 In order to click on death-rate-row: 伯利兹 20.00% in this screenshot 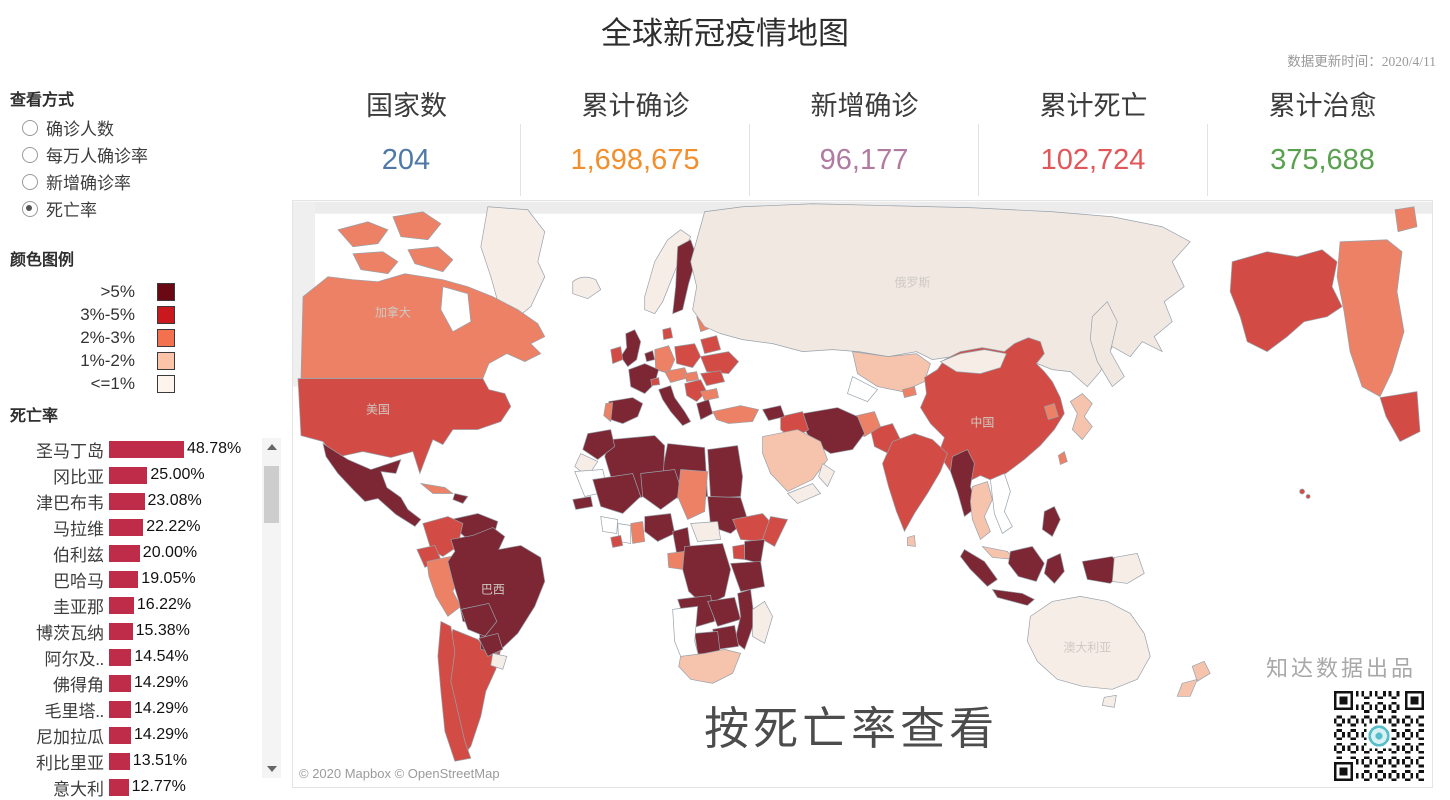, I will do `click(129, 553)`.